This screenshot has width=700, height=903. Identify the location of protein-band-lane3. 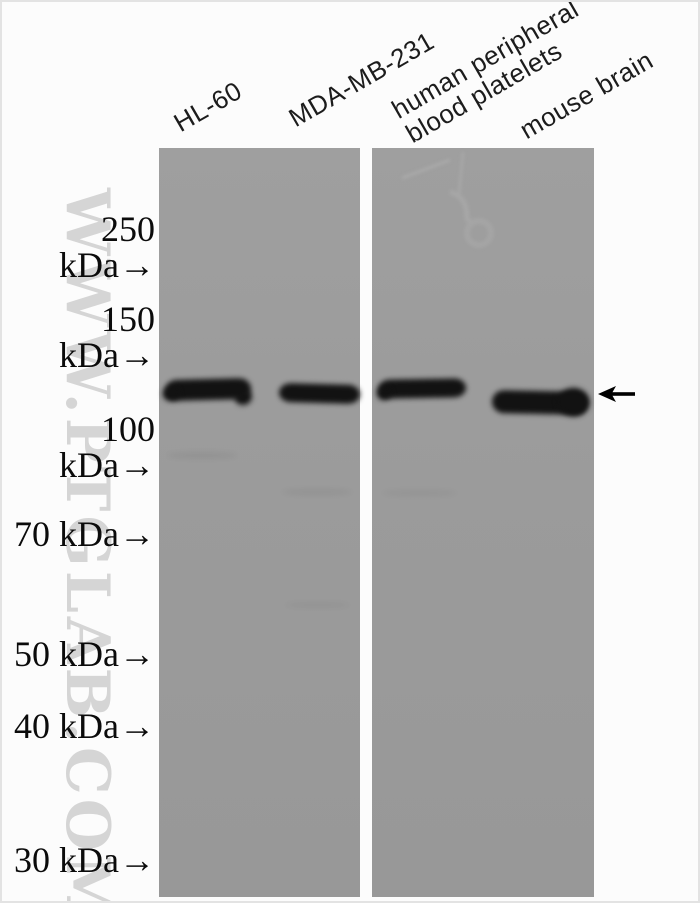
(422, 388).